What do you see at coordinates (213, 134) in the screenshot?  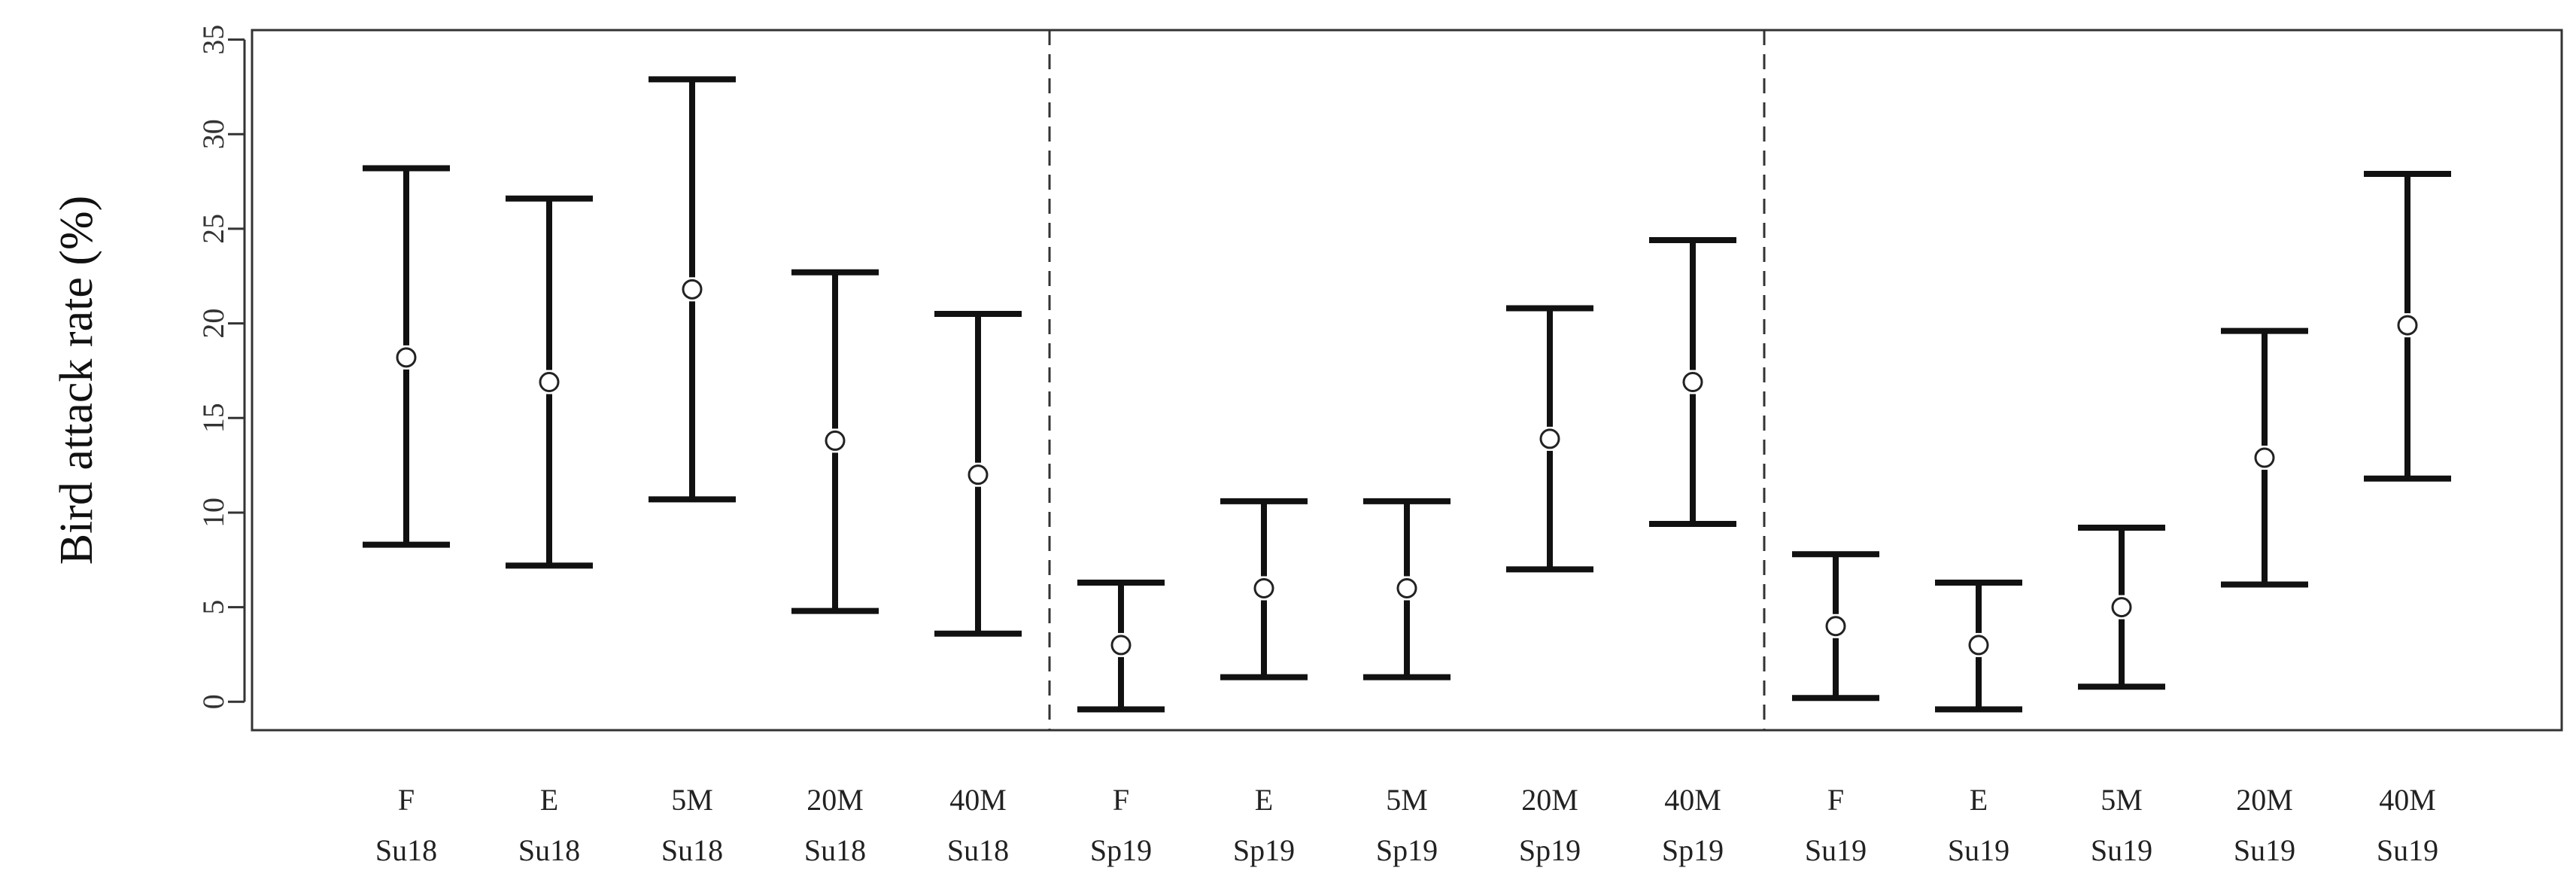 I see `y-tick-label: 30` at bounding box center [213, 134].